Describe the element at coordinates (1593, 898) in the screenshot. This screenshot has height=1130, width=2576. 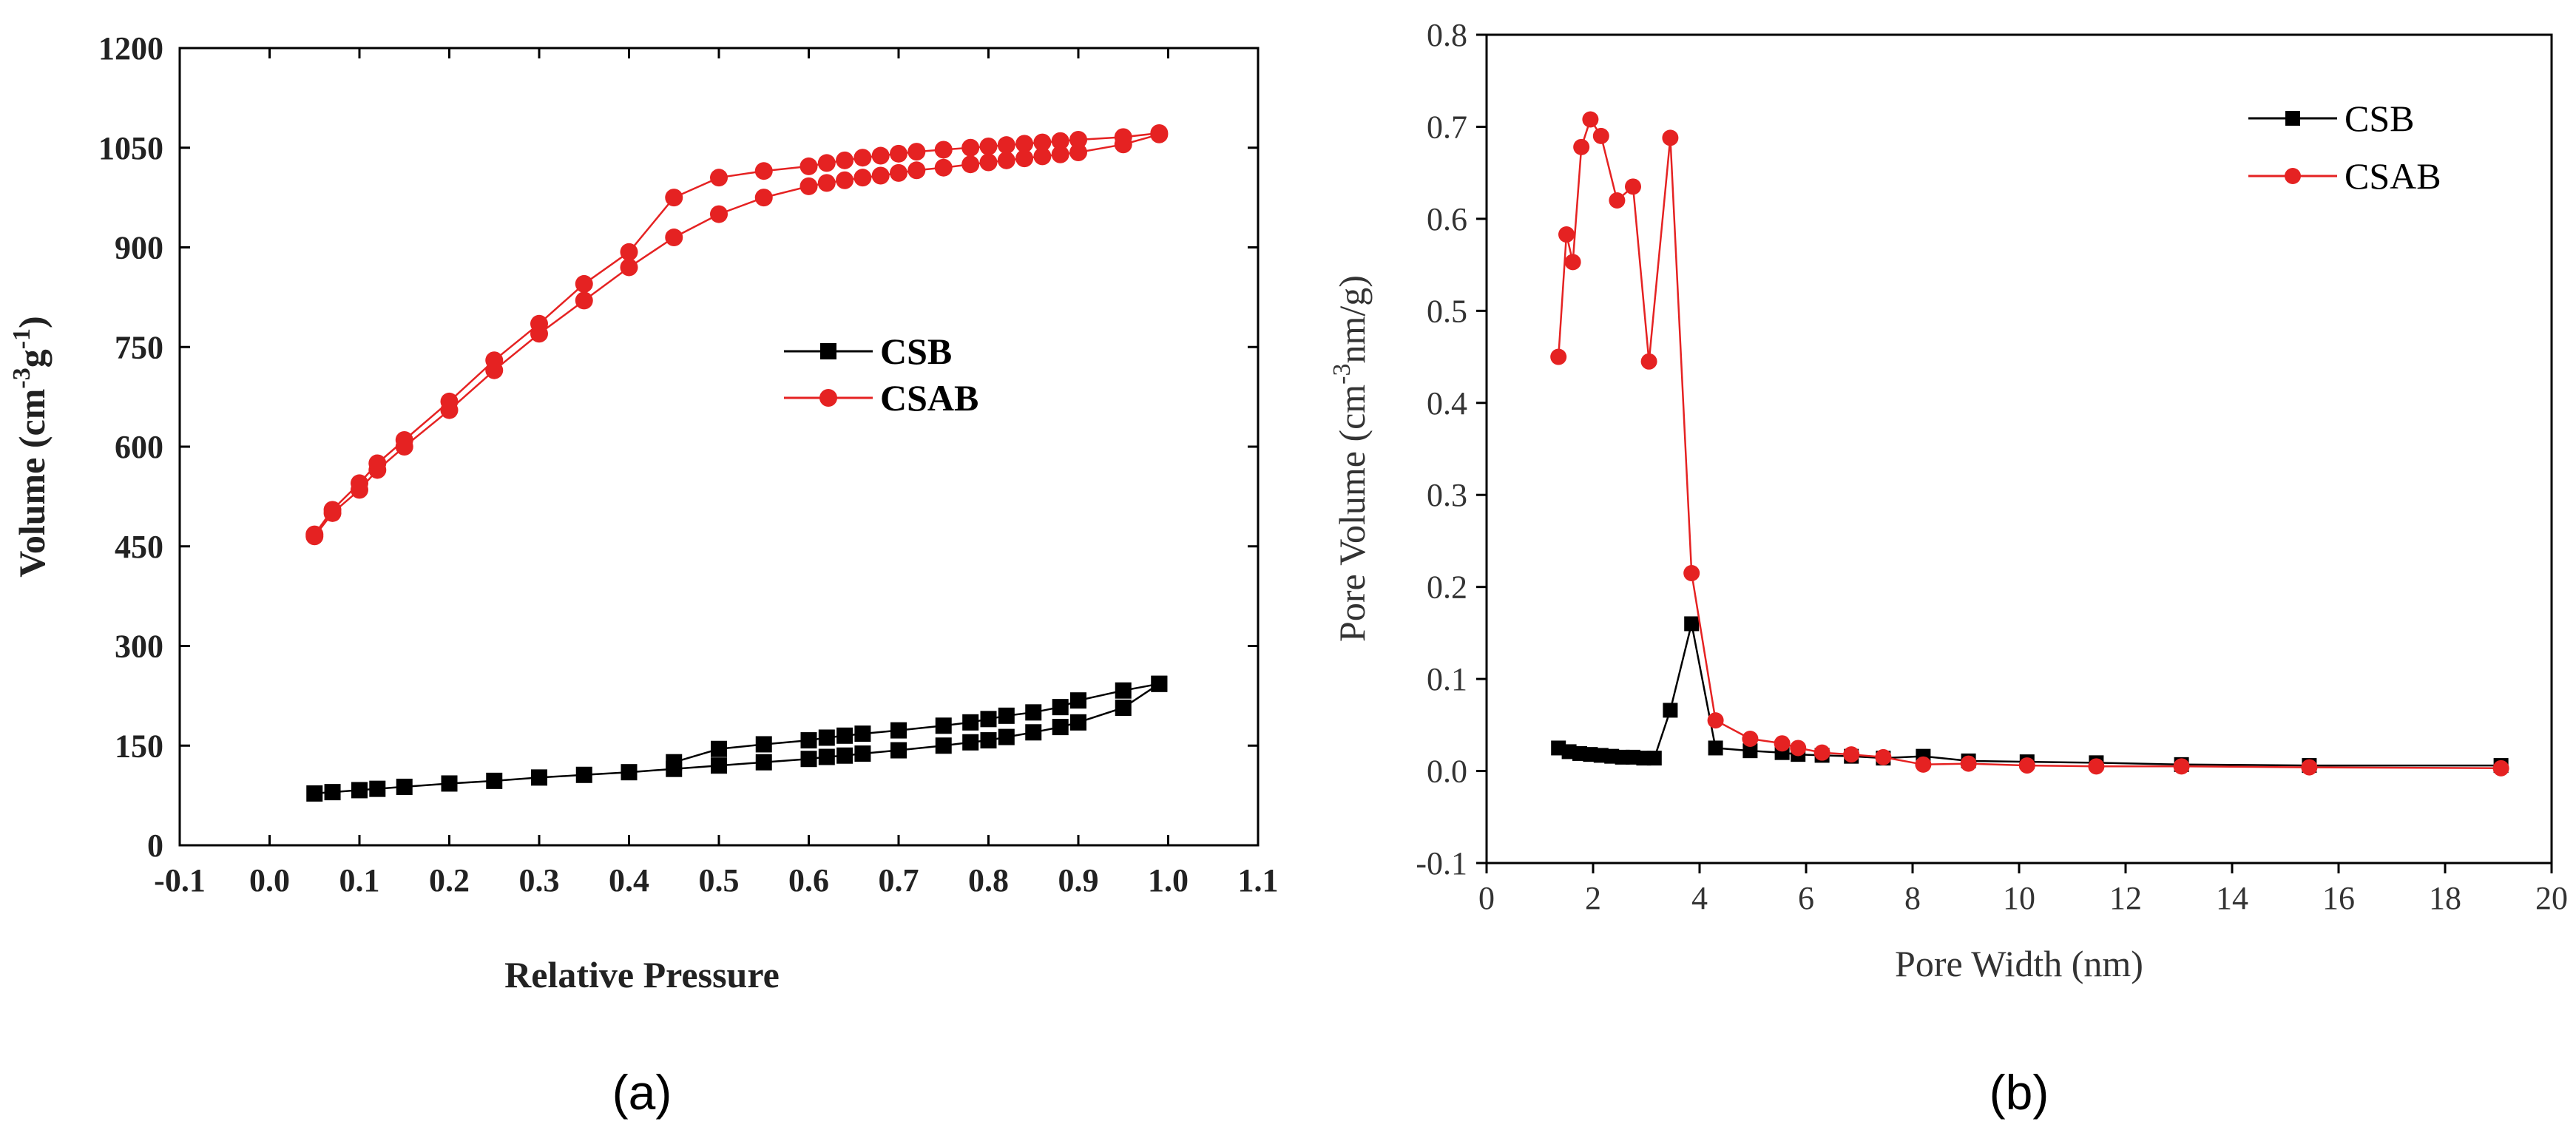
I see `x-tick-label: 2` at that location.